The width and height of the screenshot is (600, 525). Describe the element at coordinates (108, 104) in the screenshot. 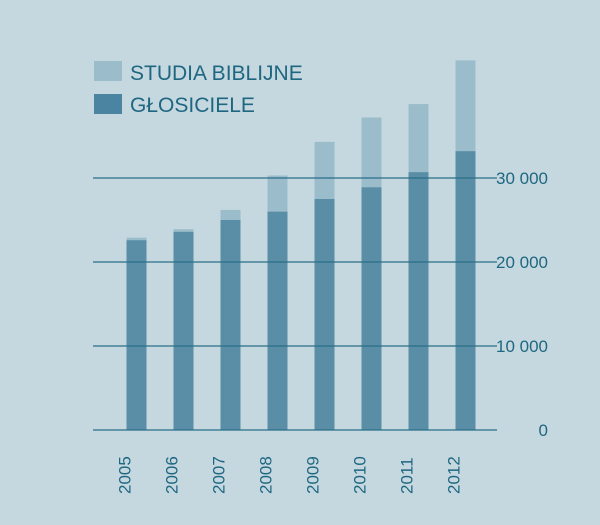

I see `legend-swatch-glosiciele` at that location.